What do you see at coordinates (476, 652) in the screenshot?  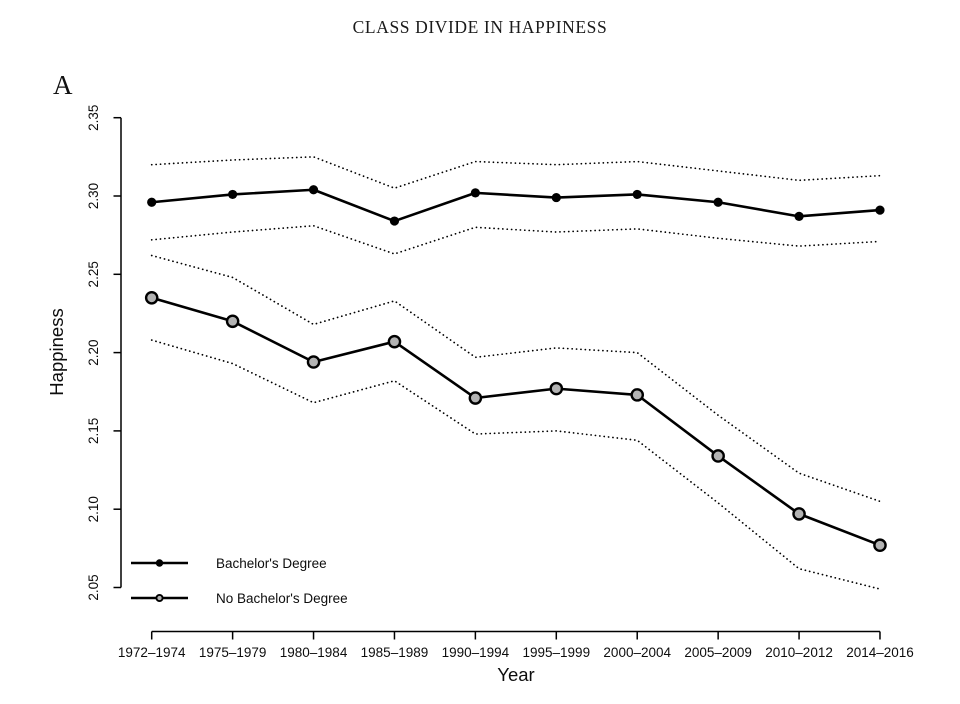 I see `x-tick-label: 1990–1994` at bounding box center [476, 652].